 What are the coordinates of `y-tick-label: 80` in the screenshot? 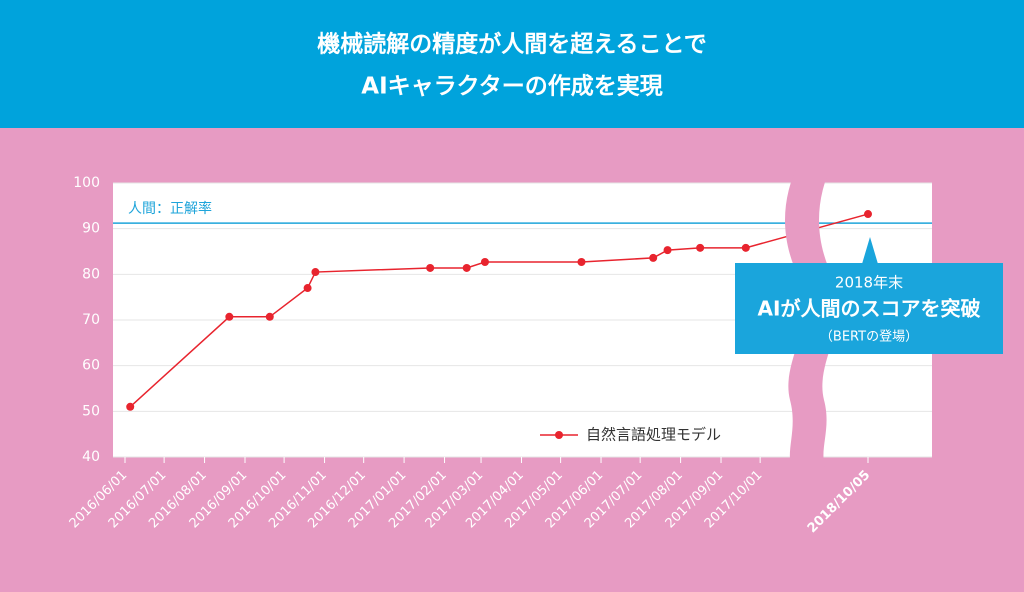 It's located at (91, 274).